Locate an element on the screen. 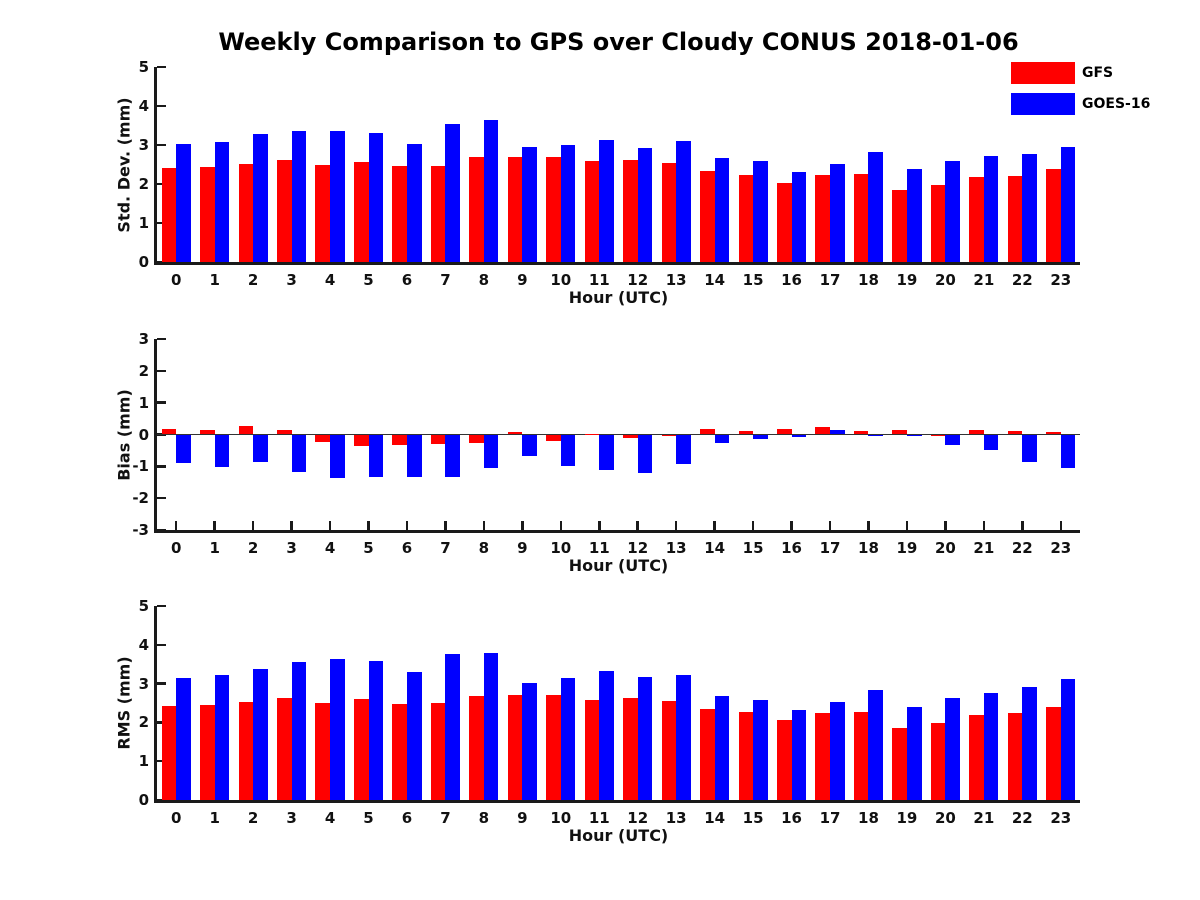 This screenshot has width=1200, height=900. y-tick-label: 0 is located at coordinates (143, 800).